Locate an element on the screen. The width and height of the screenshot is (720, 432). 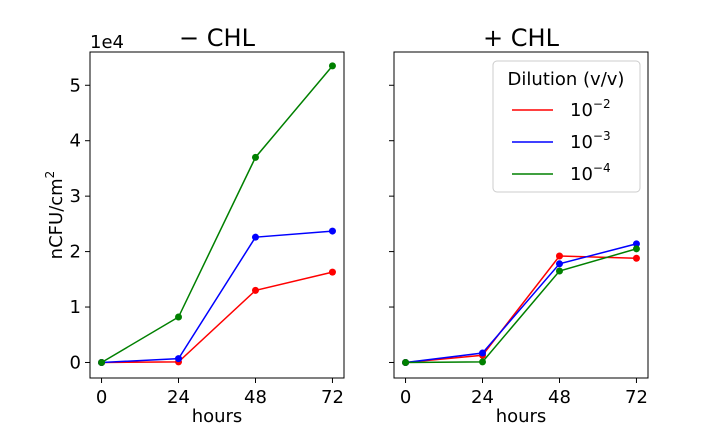
legend-entry-exponent: −2 is located at coordinates (602, 104).